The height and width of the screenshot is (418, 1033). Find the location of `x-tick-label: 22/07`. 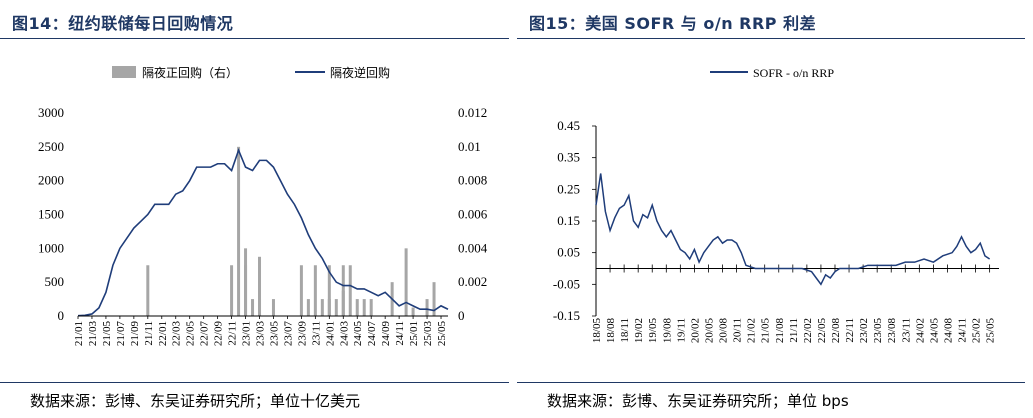

x-tick-label: 22/07 is located at coordinates (205, 334).